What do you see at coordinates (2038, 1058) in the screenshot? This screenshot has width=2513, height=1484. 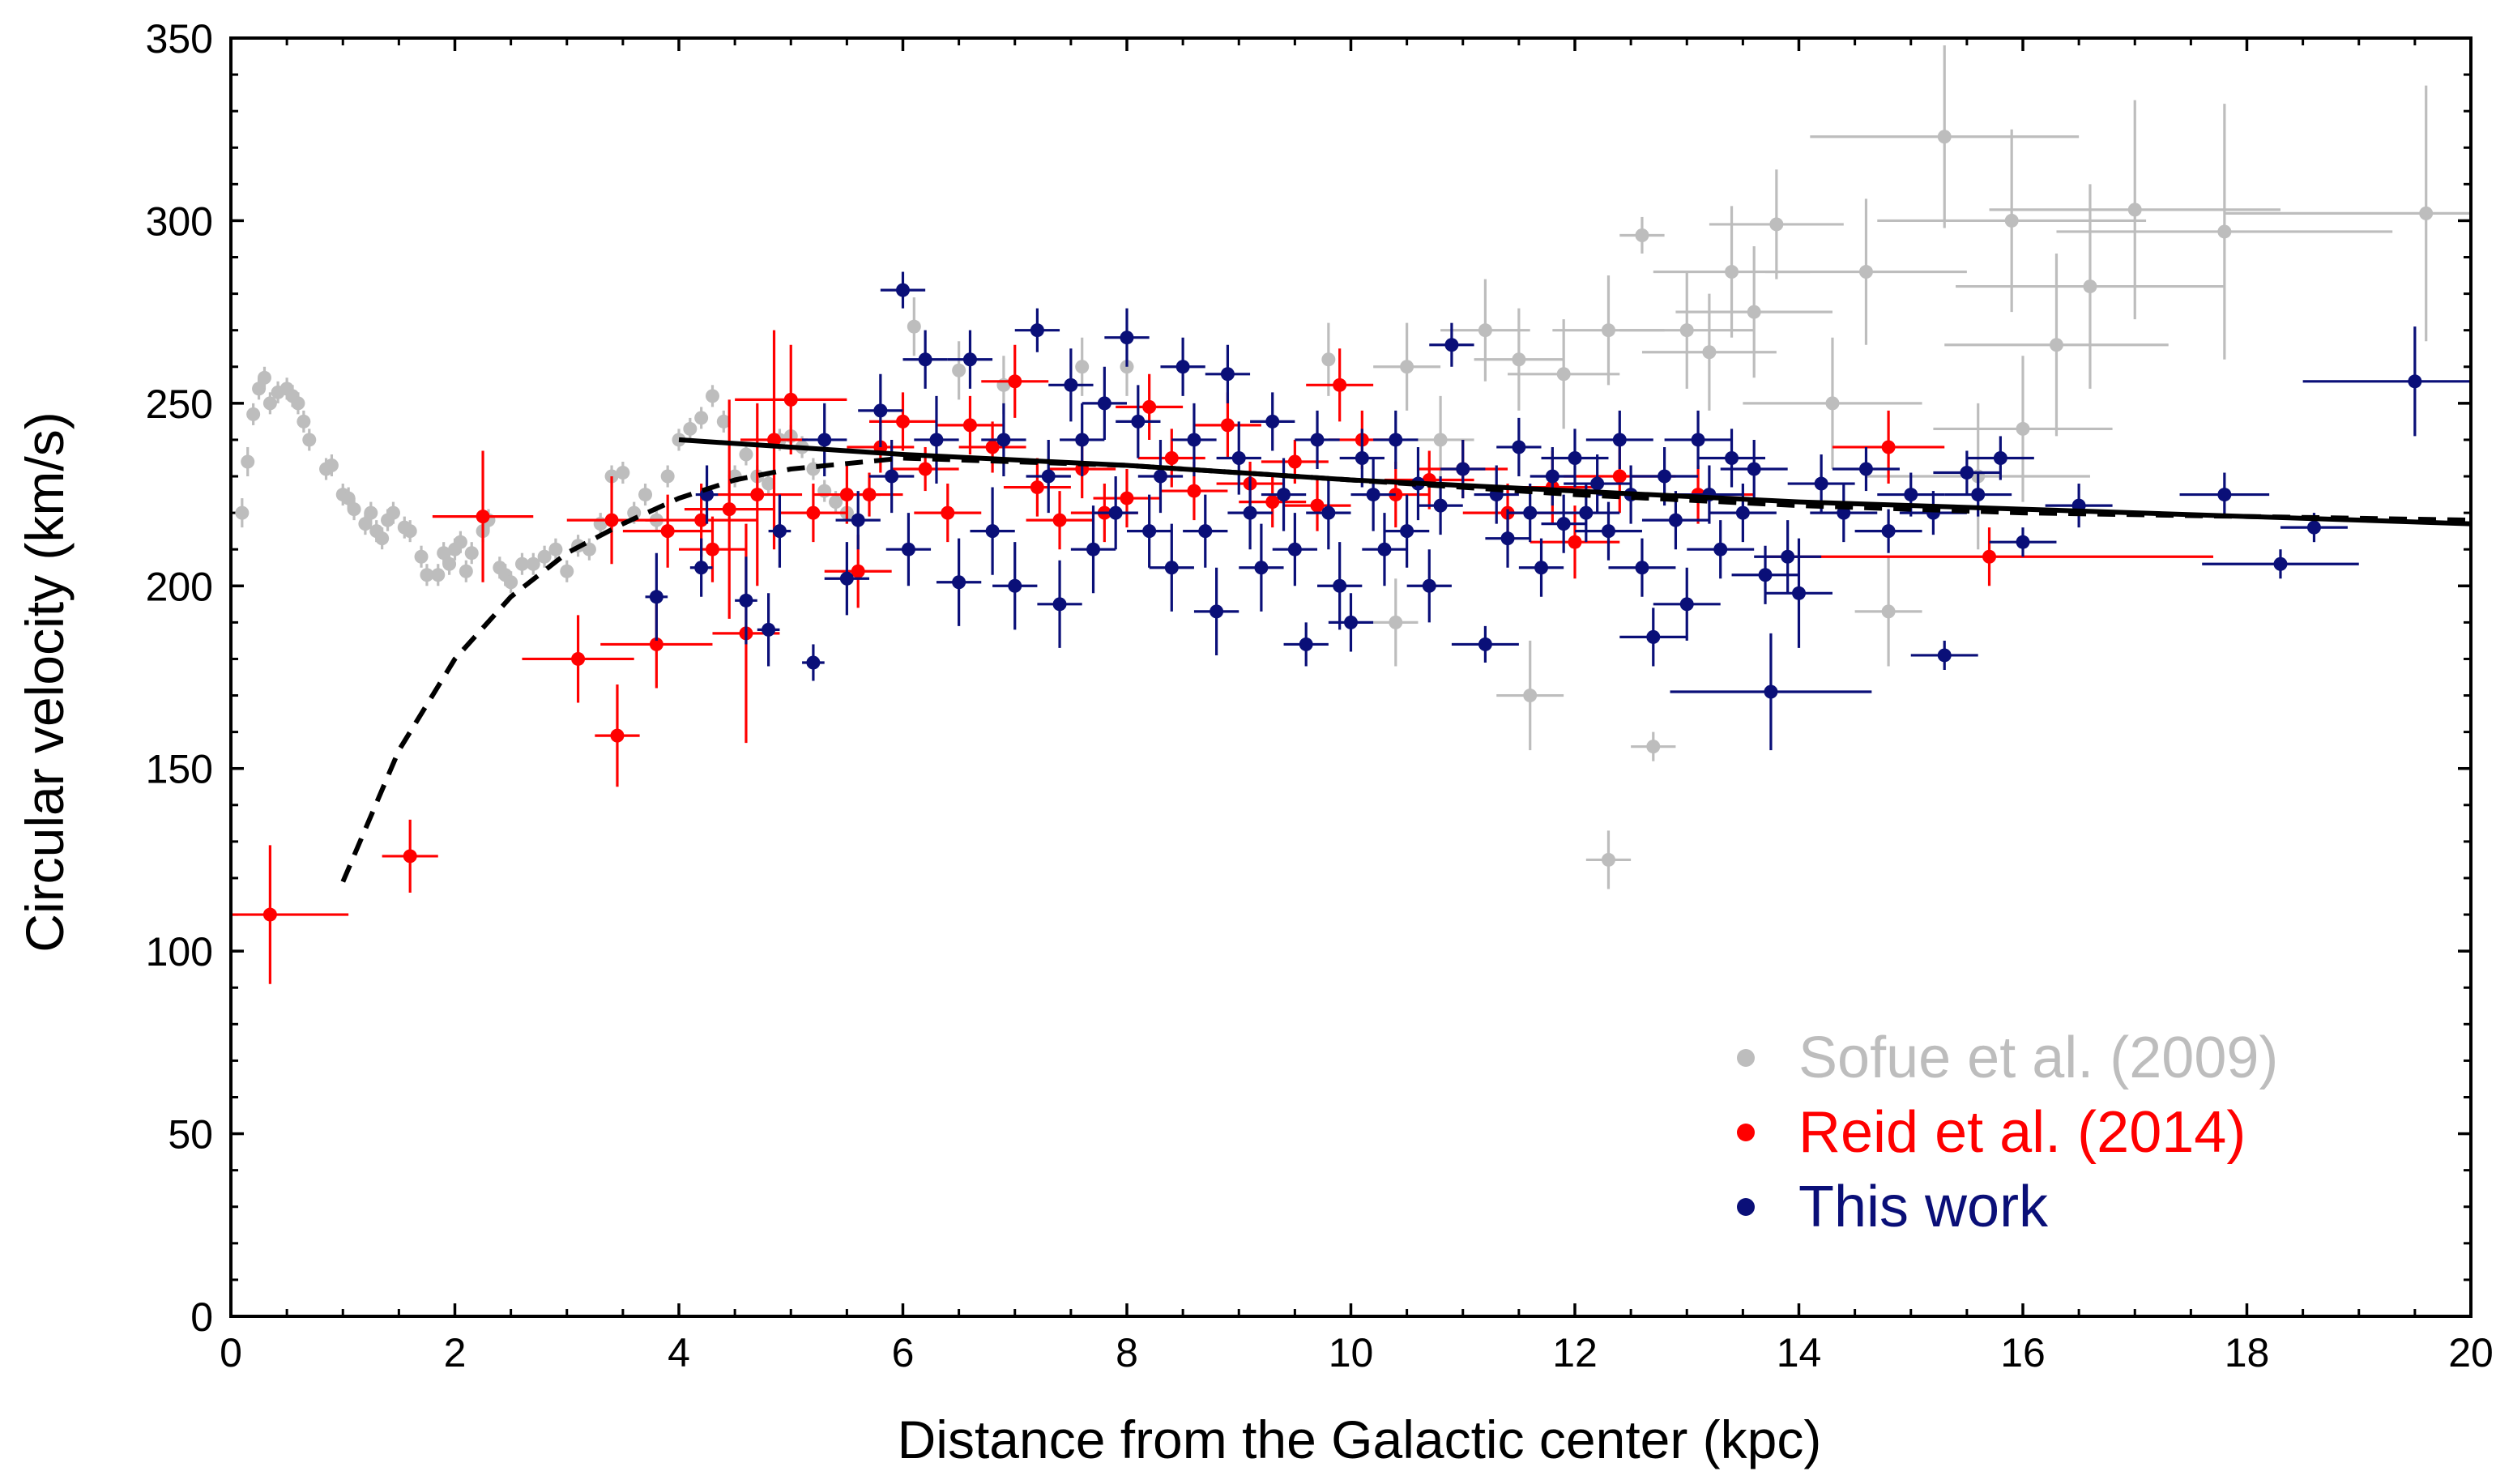 I see `legend-label-sofue: Sofue et al. (2009)` at bounding box center [2038, 1058].